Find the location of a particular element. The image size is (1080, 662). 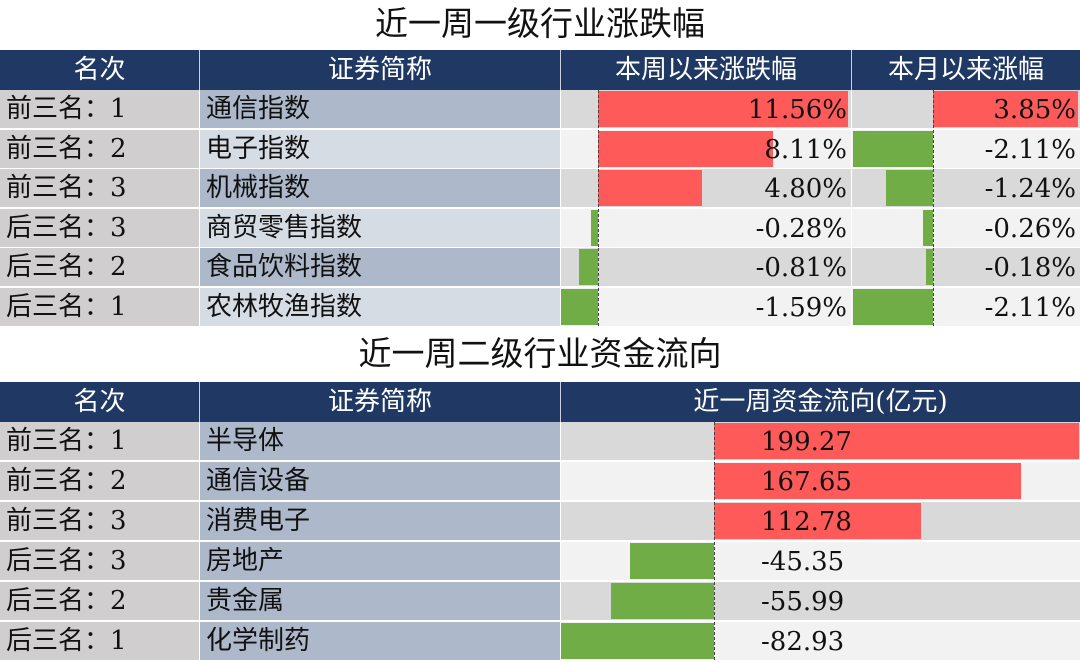

security-name: 机械指数 is located at coordinates (380, 188).